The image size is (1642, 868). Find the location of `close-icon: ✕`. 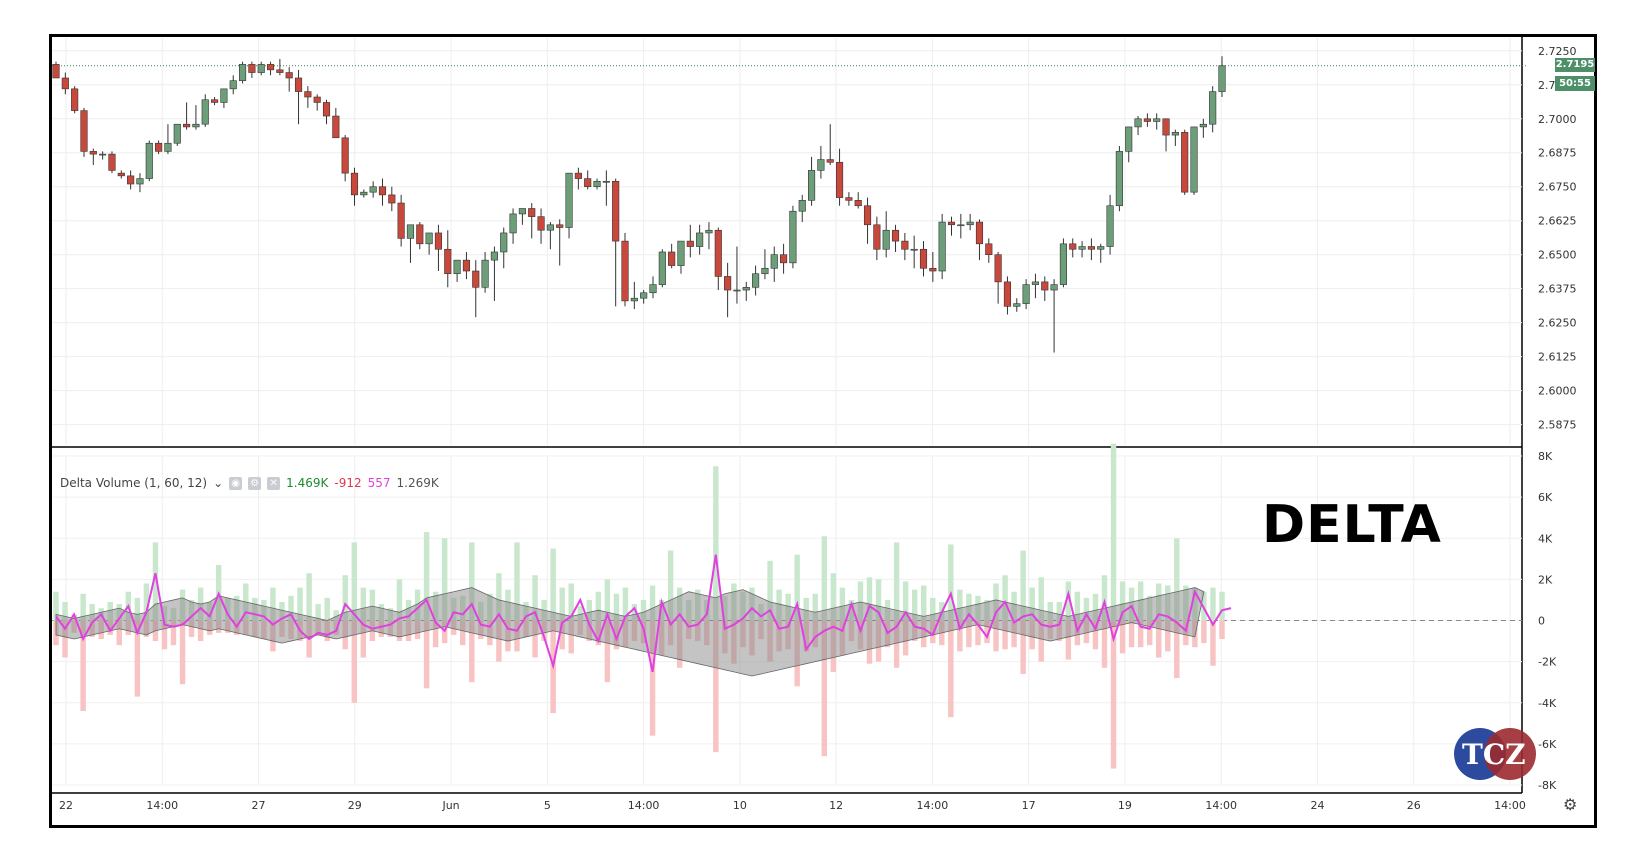

close-icon: ✕ is located at coordinates (274, 483).